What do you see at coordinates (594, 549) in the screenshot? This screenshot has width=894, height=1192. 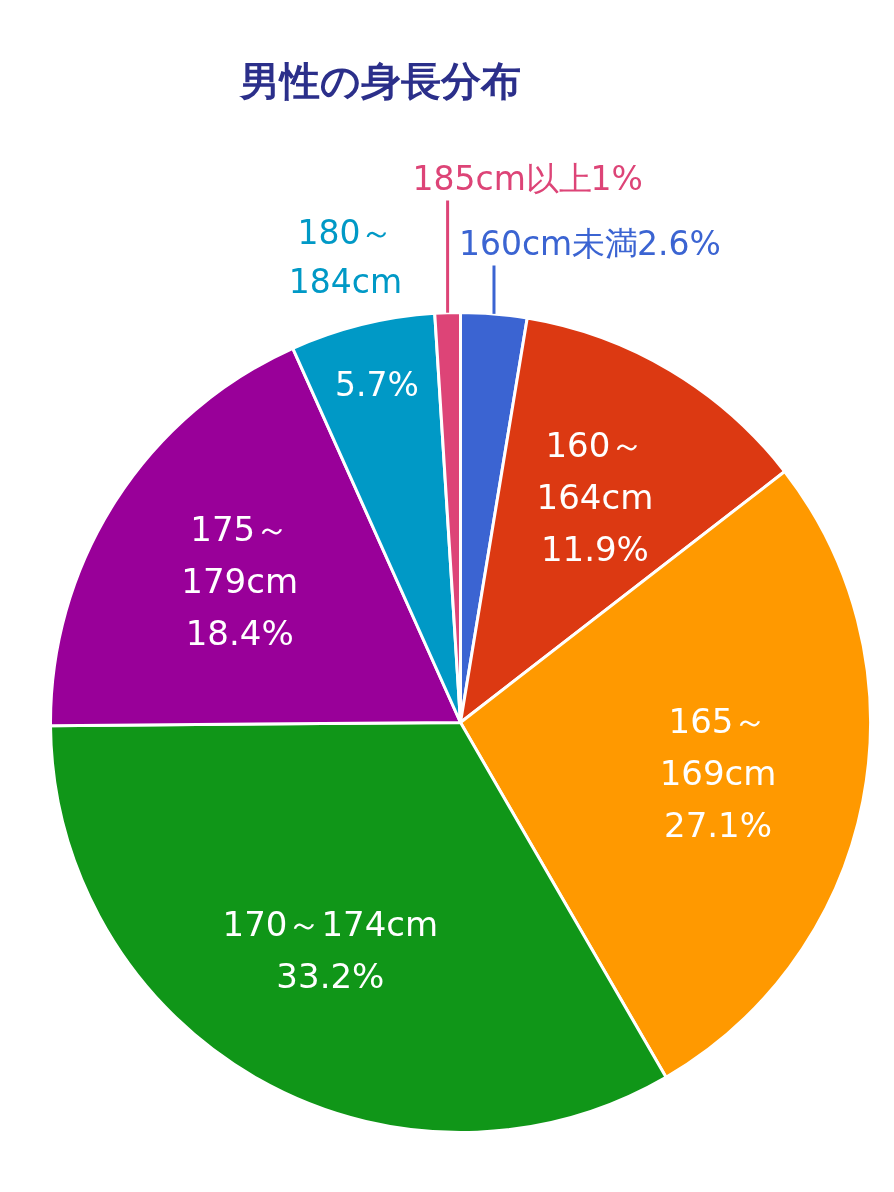 I see `data-label: 11.9%` at bounding box center [594, 549].